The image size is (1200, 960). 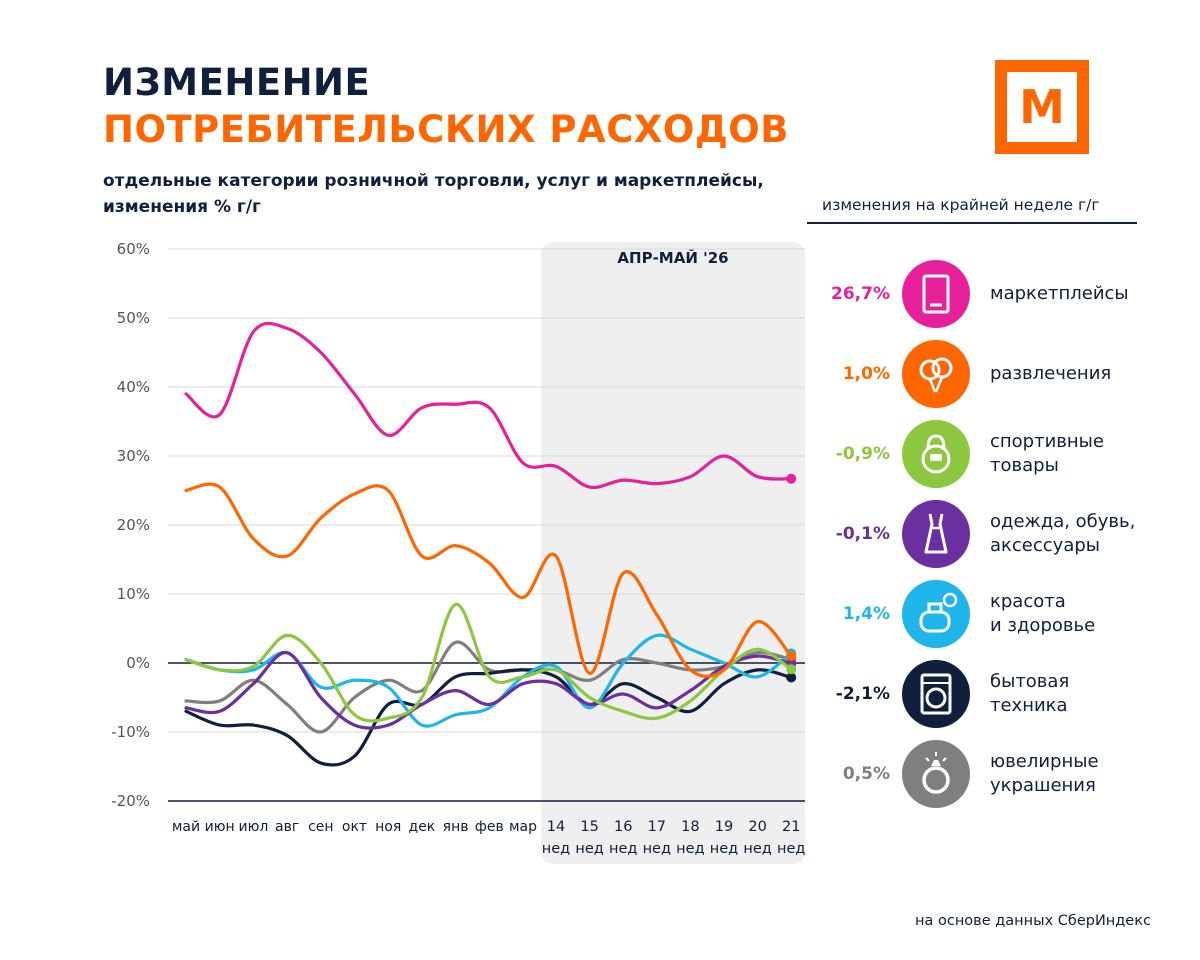 I want to click on perfume-icon, so click(x=938, y=612).